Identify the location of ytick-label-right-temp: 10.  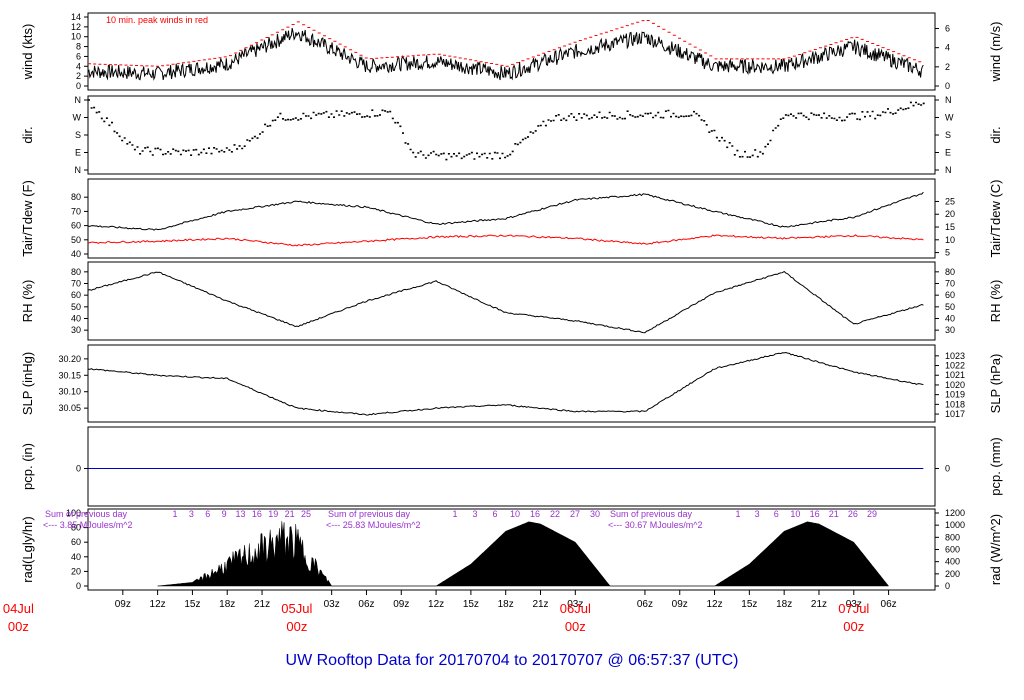
(950, 240).